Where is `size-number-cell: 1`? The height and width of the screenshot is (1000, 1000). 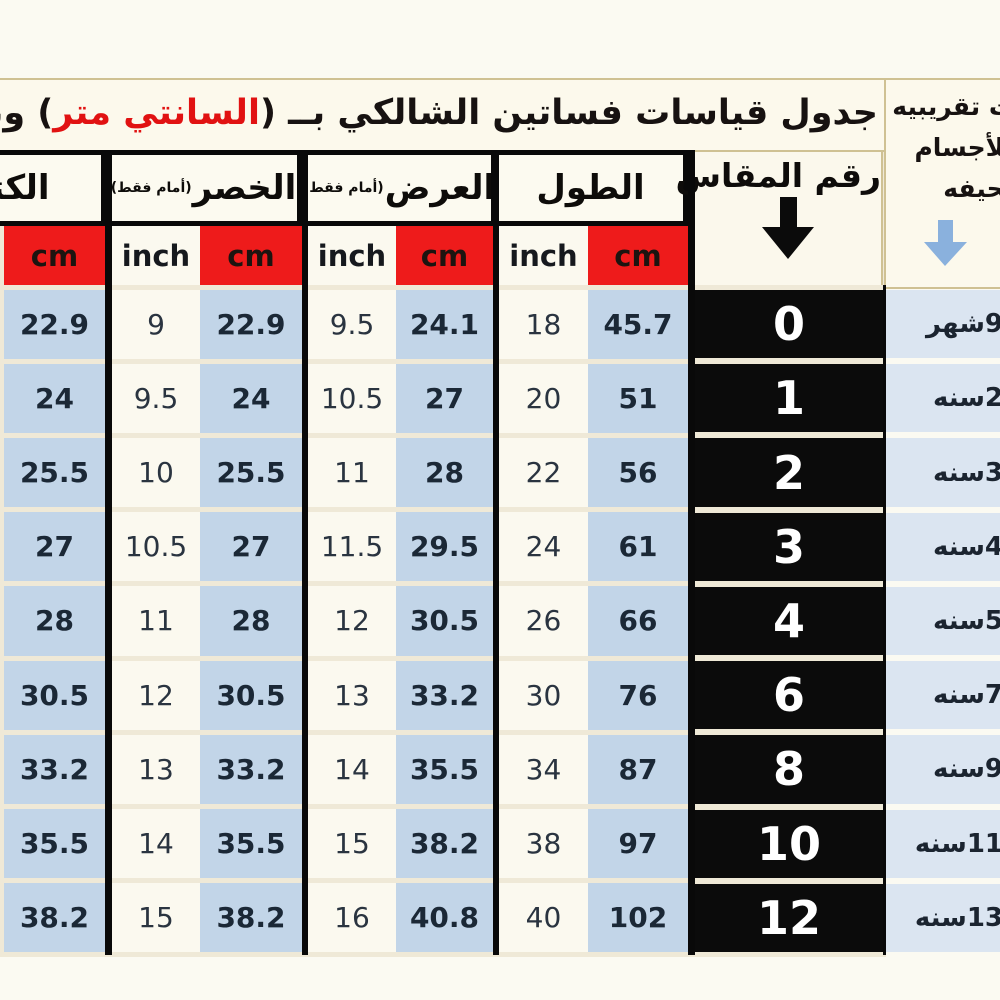 size-number-cell: 1 is located at coordinates (789, 398).